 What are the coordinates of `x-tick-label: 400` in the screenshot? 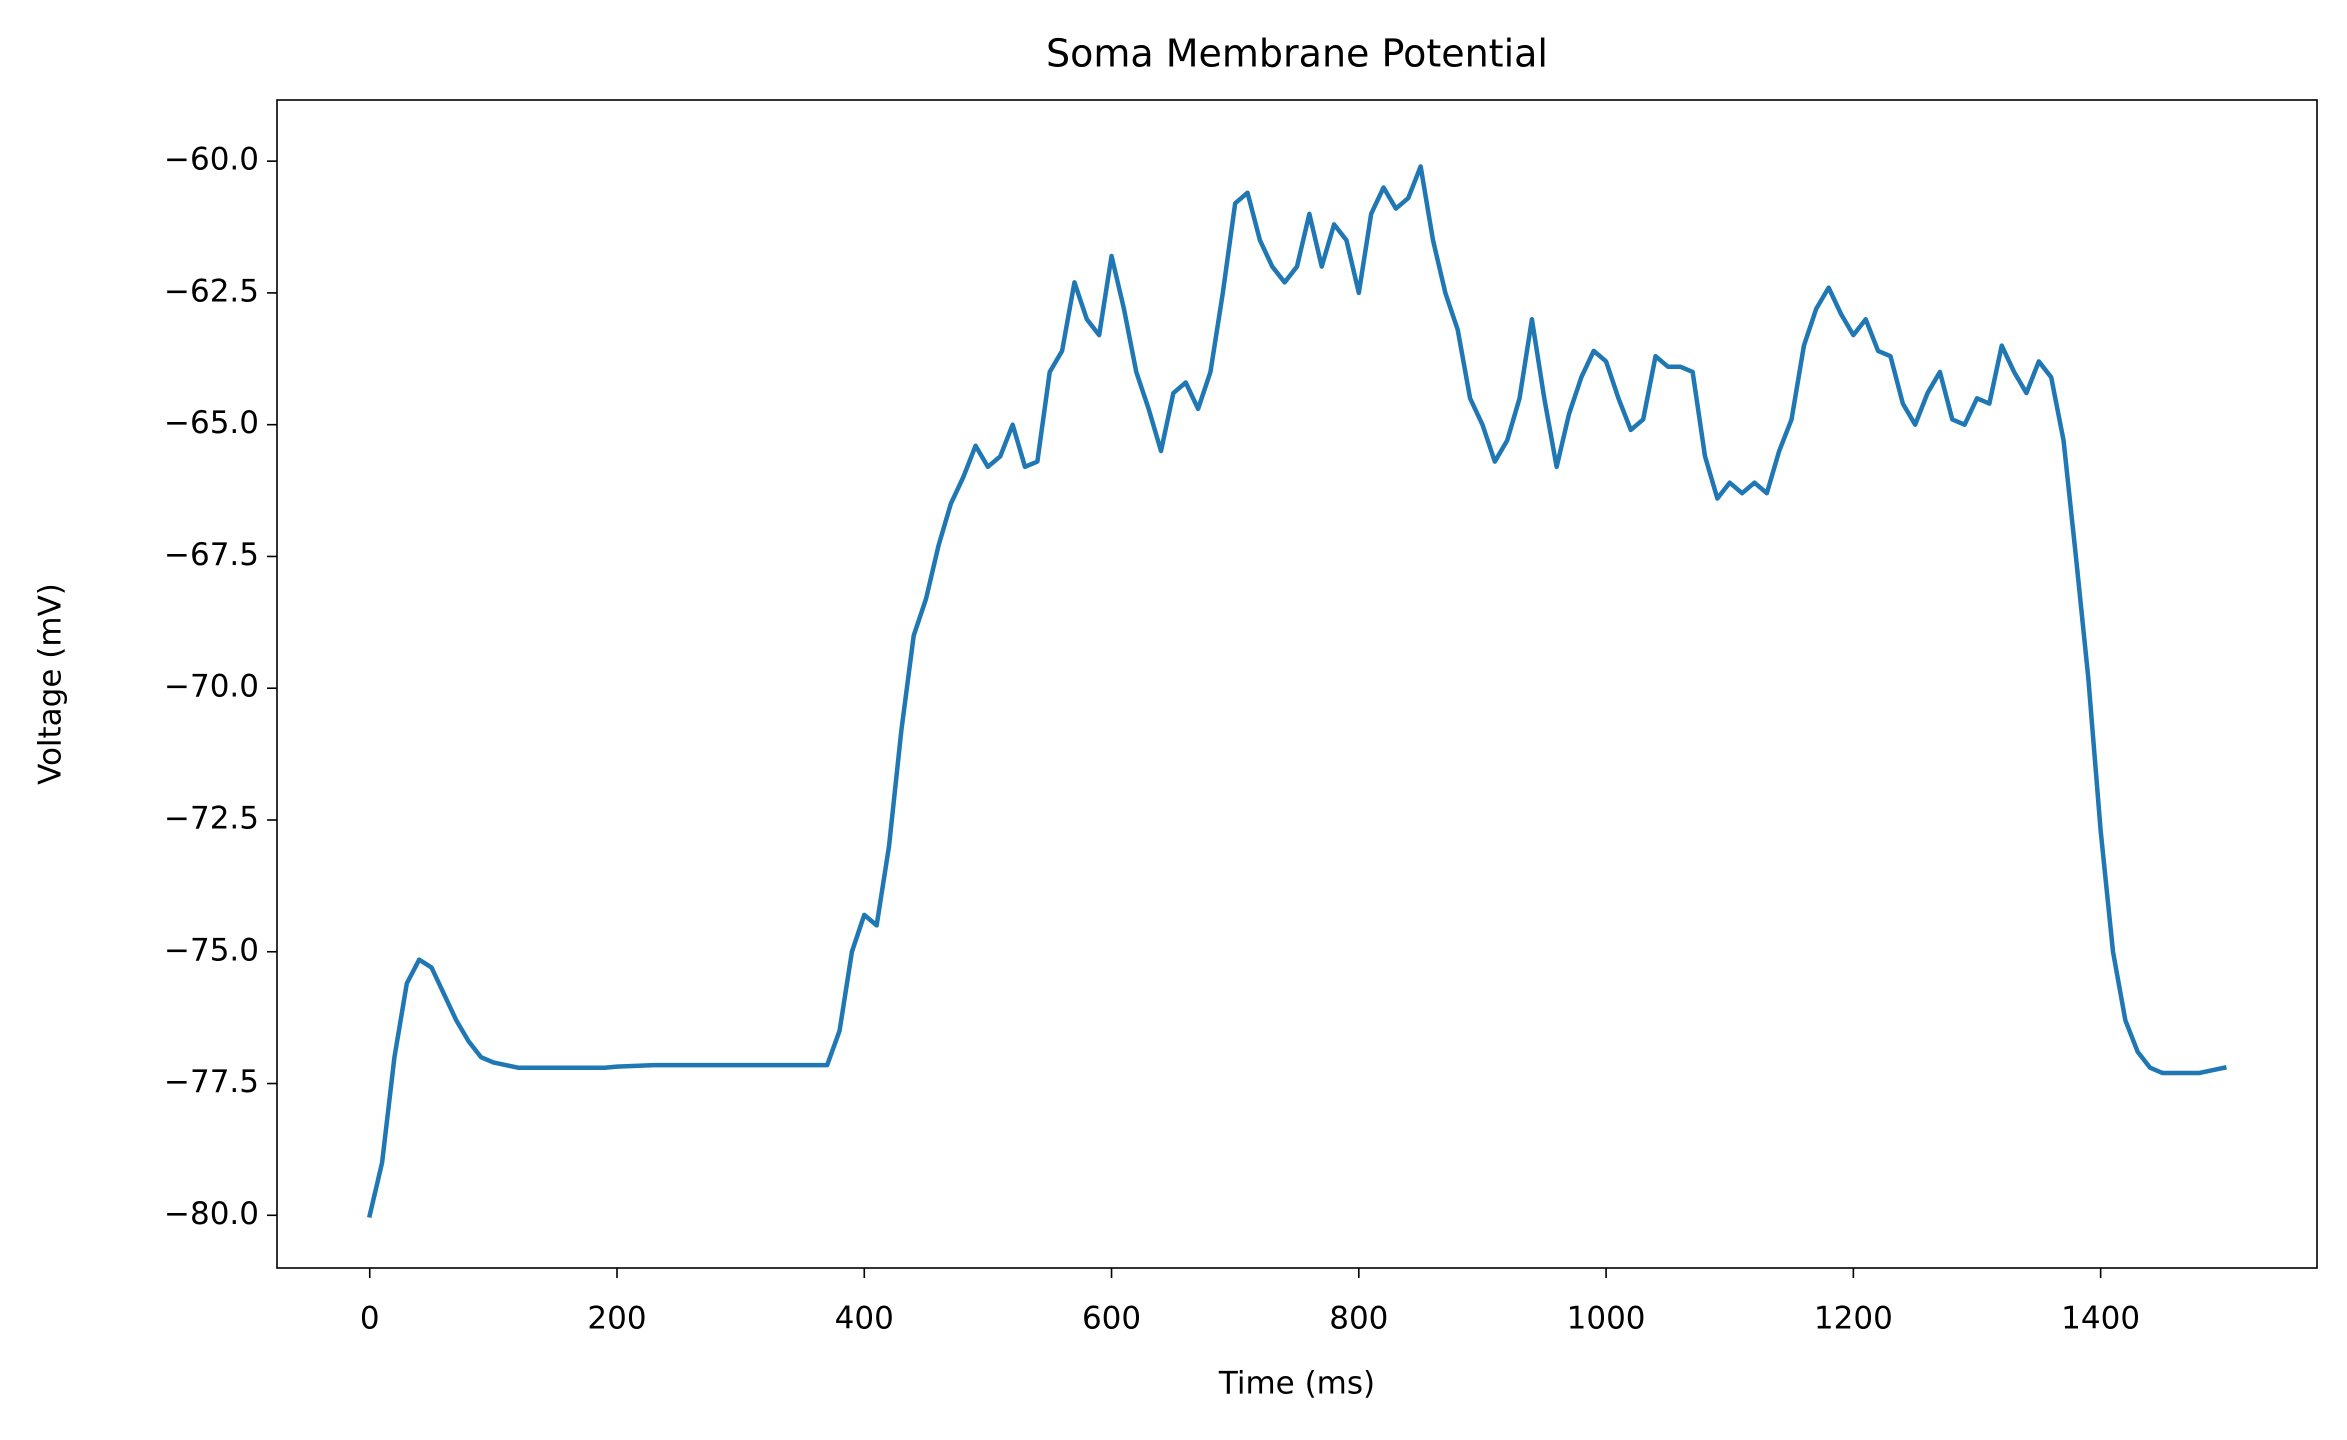 It's located at (864, 1319).